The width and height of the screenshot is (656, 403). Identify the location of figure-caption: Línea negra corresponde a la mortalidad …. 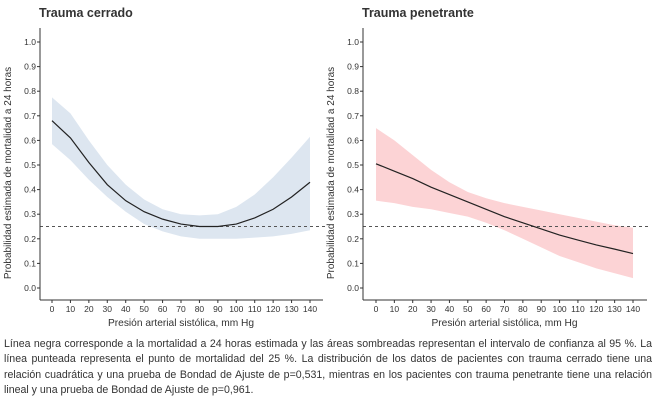
(328, 367).